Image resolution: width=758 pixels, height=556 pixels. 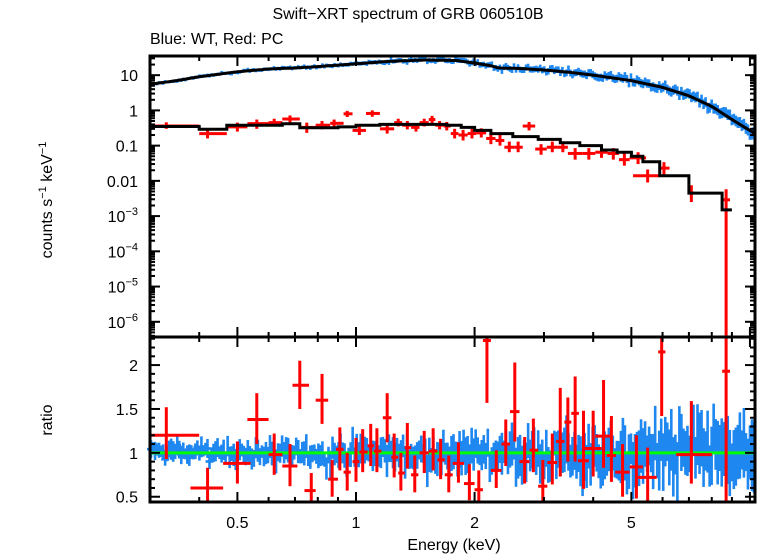 I want to click on y-axis-label-ratio: ratio, so click(x=47, y=419).